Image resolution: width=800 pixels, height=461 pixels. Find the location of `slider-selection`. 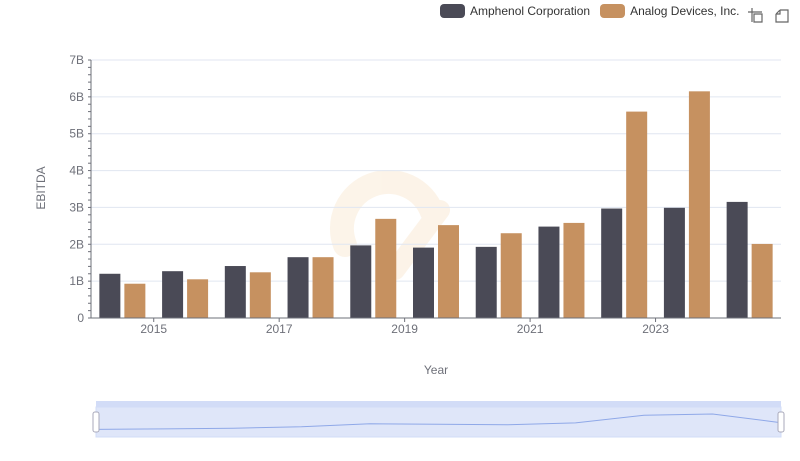

slider-selection is located at coordinates (438, 422).